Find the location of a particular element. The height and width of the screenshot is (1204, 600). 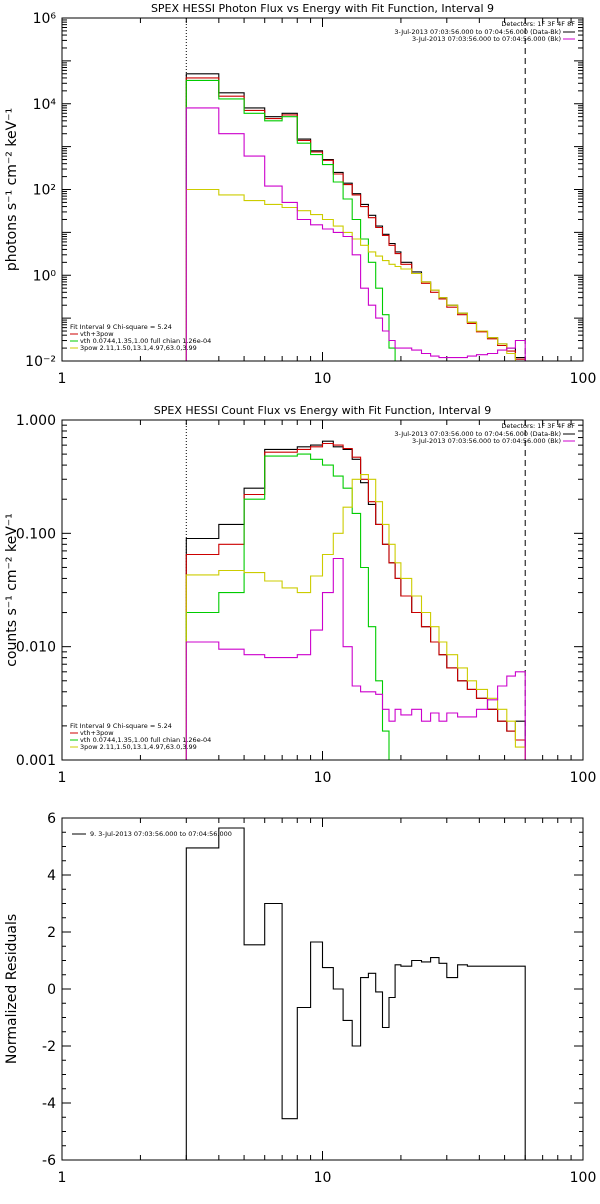

y-tick-label: 10⁴ is located at coordinates (45, 105).